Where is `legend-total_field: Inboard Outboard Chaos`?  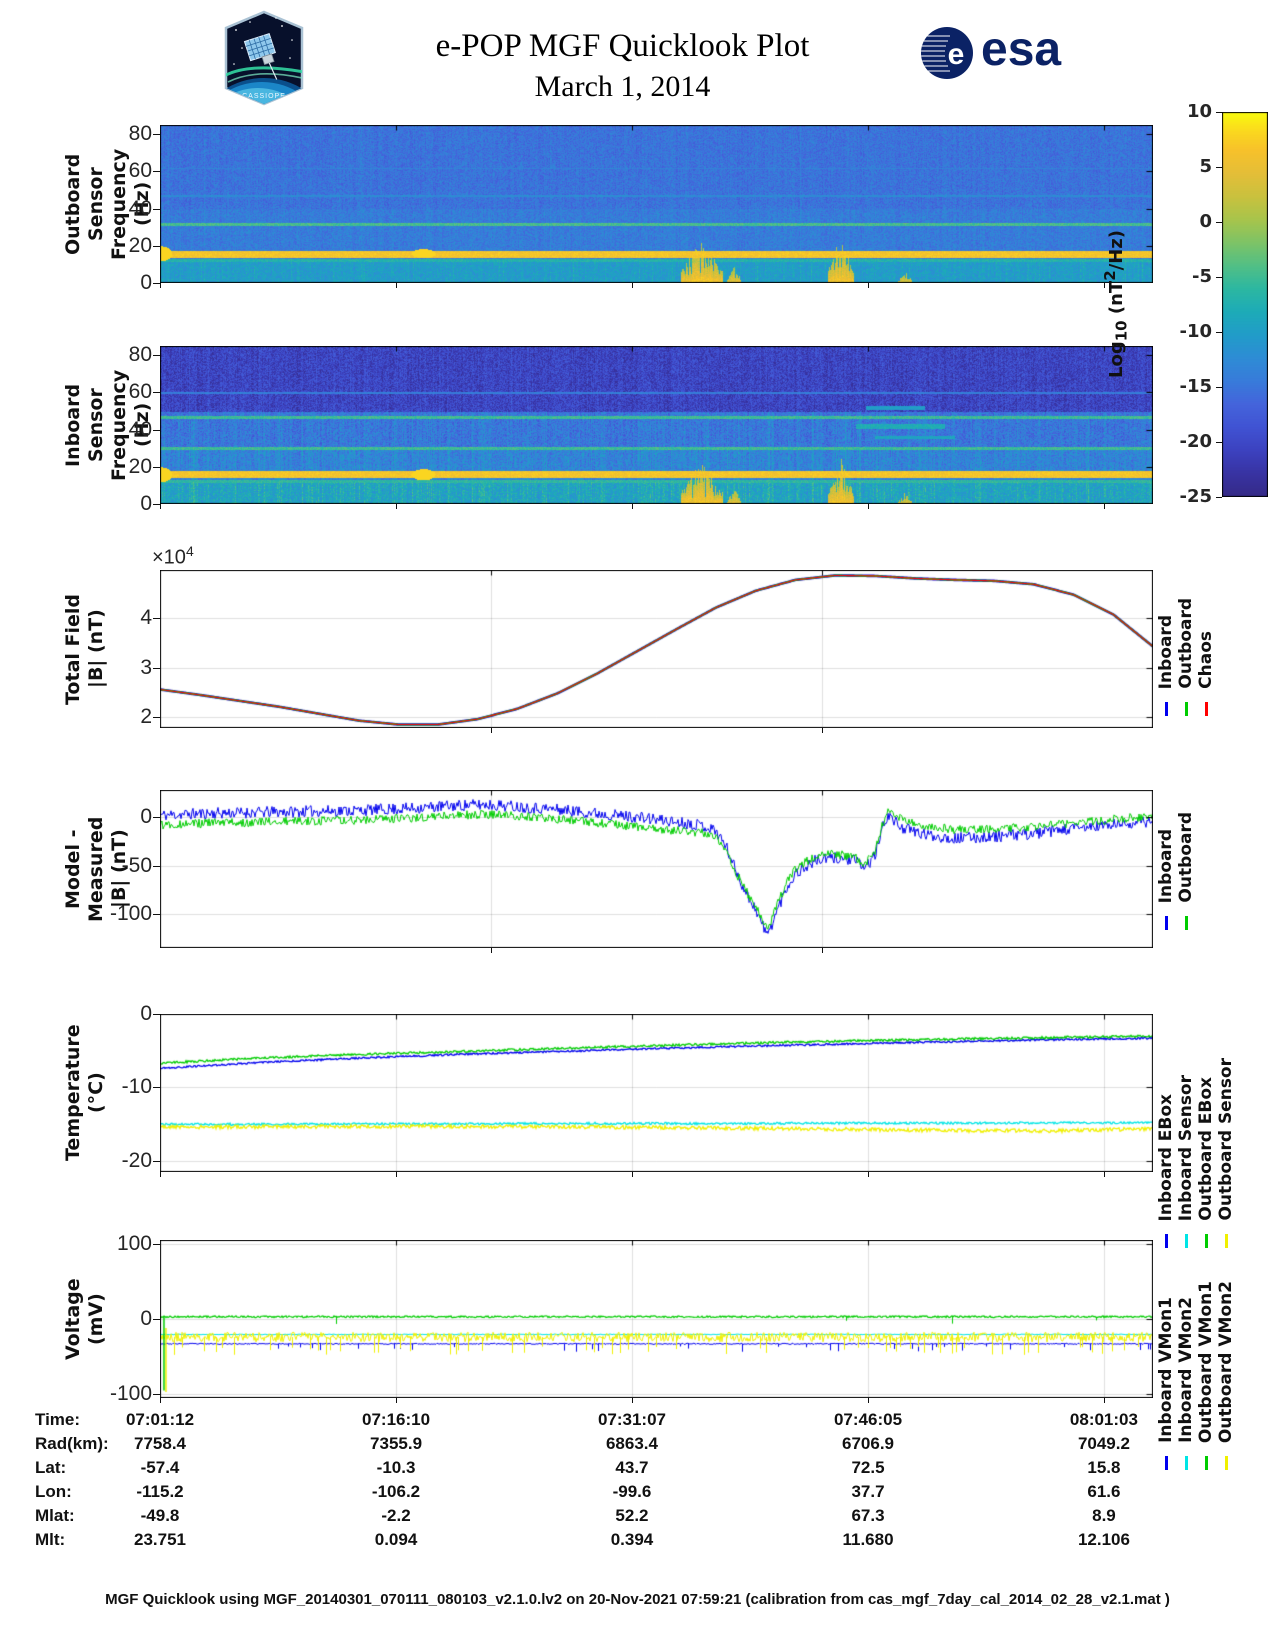 legend-total_field: Inboard Outboard Chaos is located at coordinates (1186, 571).